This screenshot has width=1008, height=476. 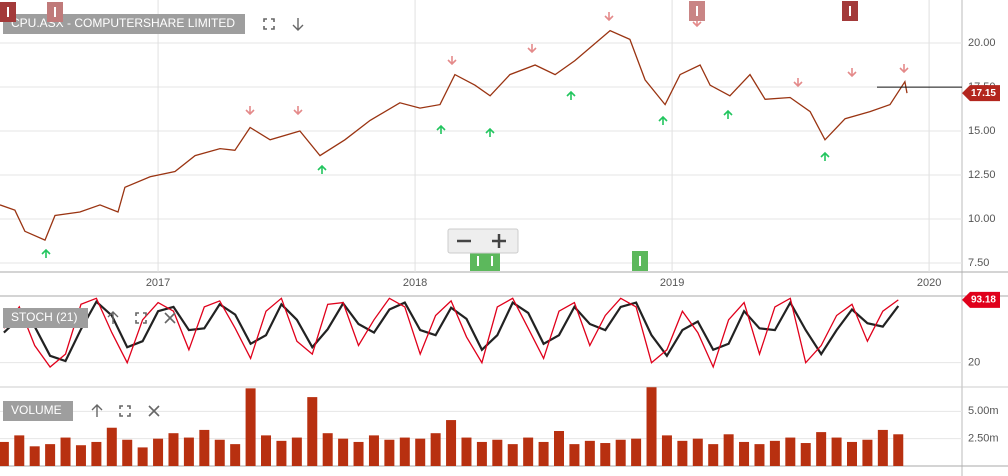 I want to click on y-tick-label: 20.00, so click(x=982, y=43).